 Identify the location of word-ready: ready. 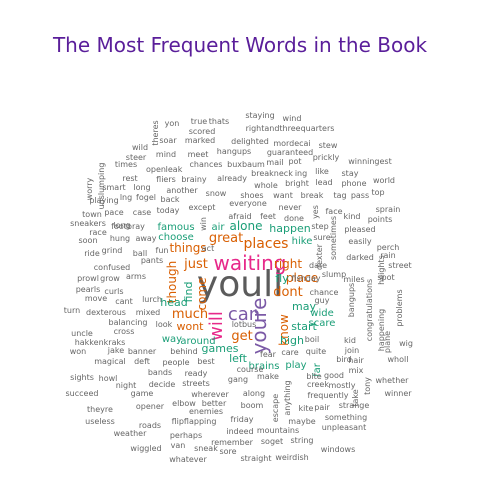
(196, 373).